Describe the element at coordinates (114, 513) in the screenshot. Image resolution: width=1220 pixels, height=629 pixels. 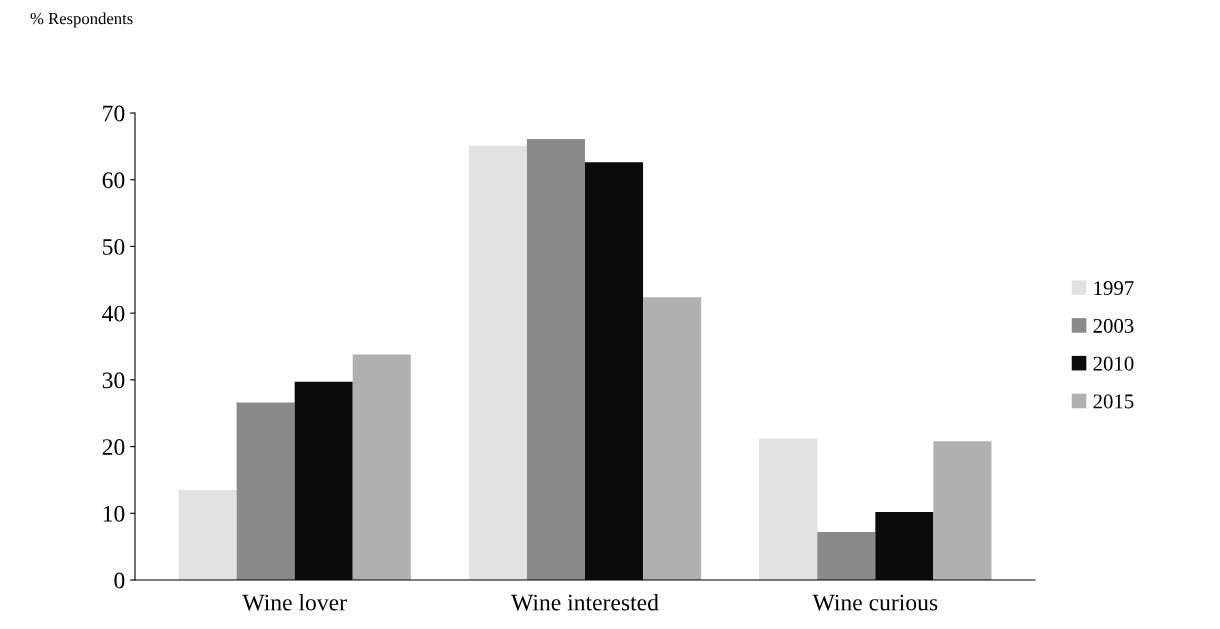
I see `y-tick-label: 10` at that location.